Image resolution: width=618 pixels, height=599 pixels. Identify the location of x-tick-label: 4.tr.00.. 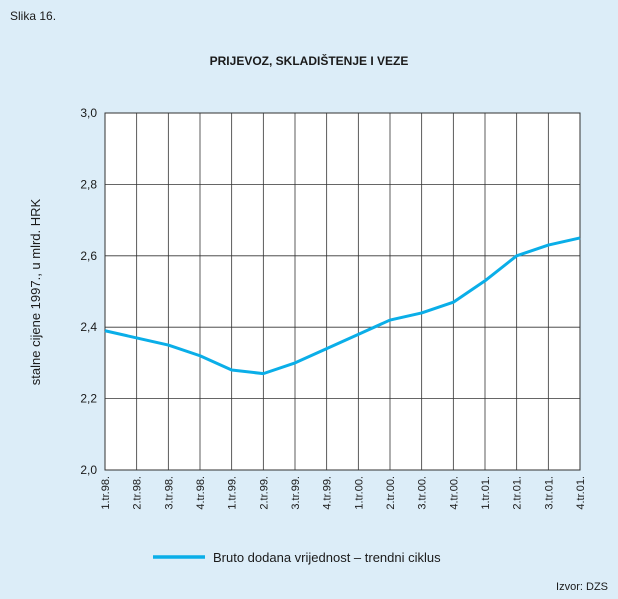
(454, 493).